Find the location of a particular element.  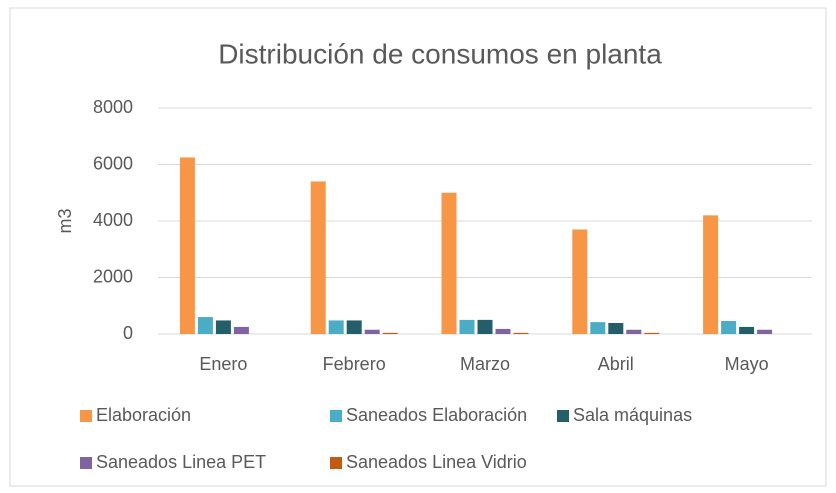

x-tick-label: Marzo is located at coordinates (485, 364).